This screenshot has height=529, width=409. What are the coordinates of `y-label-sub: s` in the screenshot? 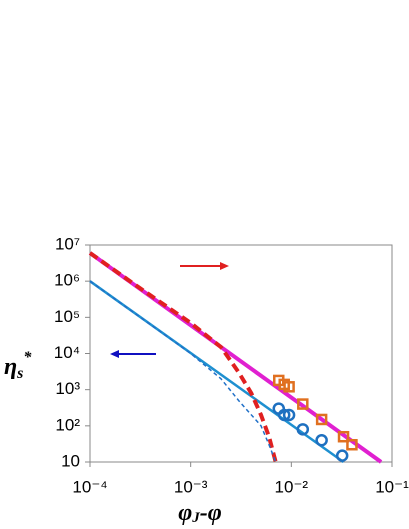 It's located at (19, 373).